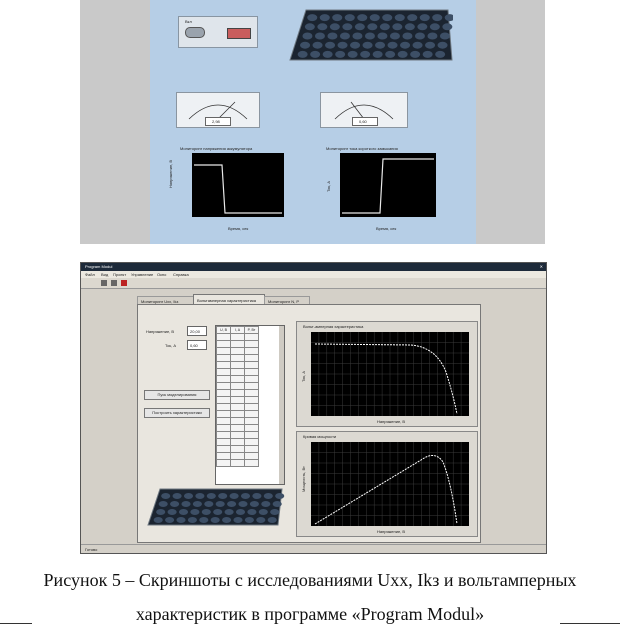  I want to click on menu-item-view: Вид, so click(105, 274).